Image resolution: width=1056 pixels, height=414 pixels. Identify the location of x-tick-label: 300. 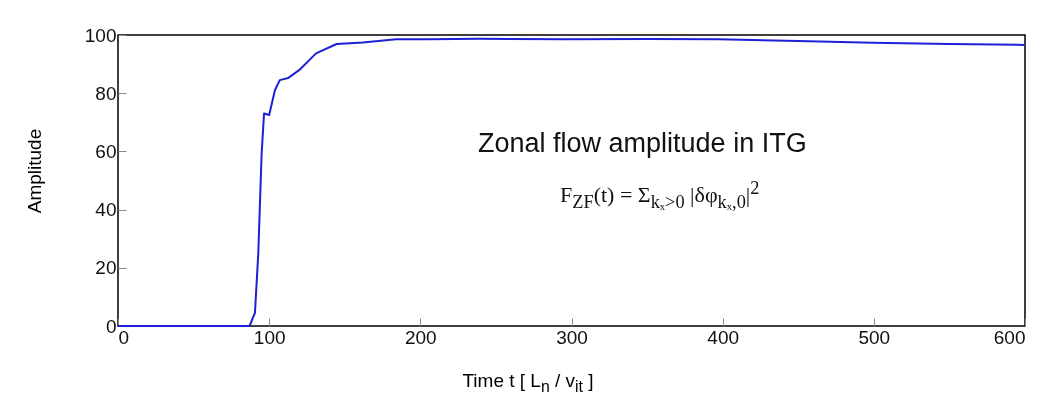
(572, 337).